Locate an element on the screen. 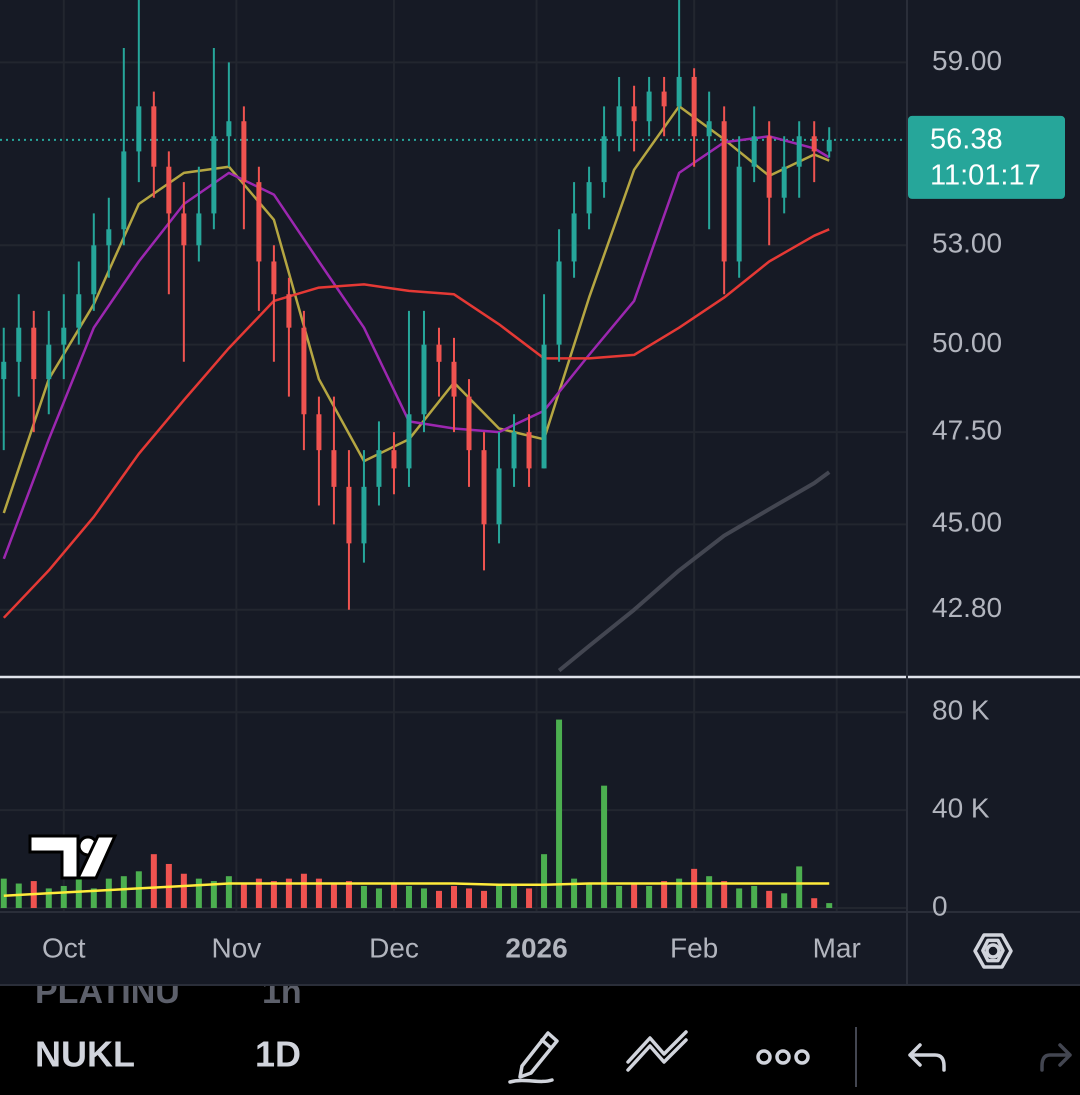 The height and width of the screenshot is (1095, 1080). y-tick-label: 47.50 is located at coordinates (967, 430).